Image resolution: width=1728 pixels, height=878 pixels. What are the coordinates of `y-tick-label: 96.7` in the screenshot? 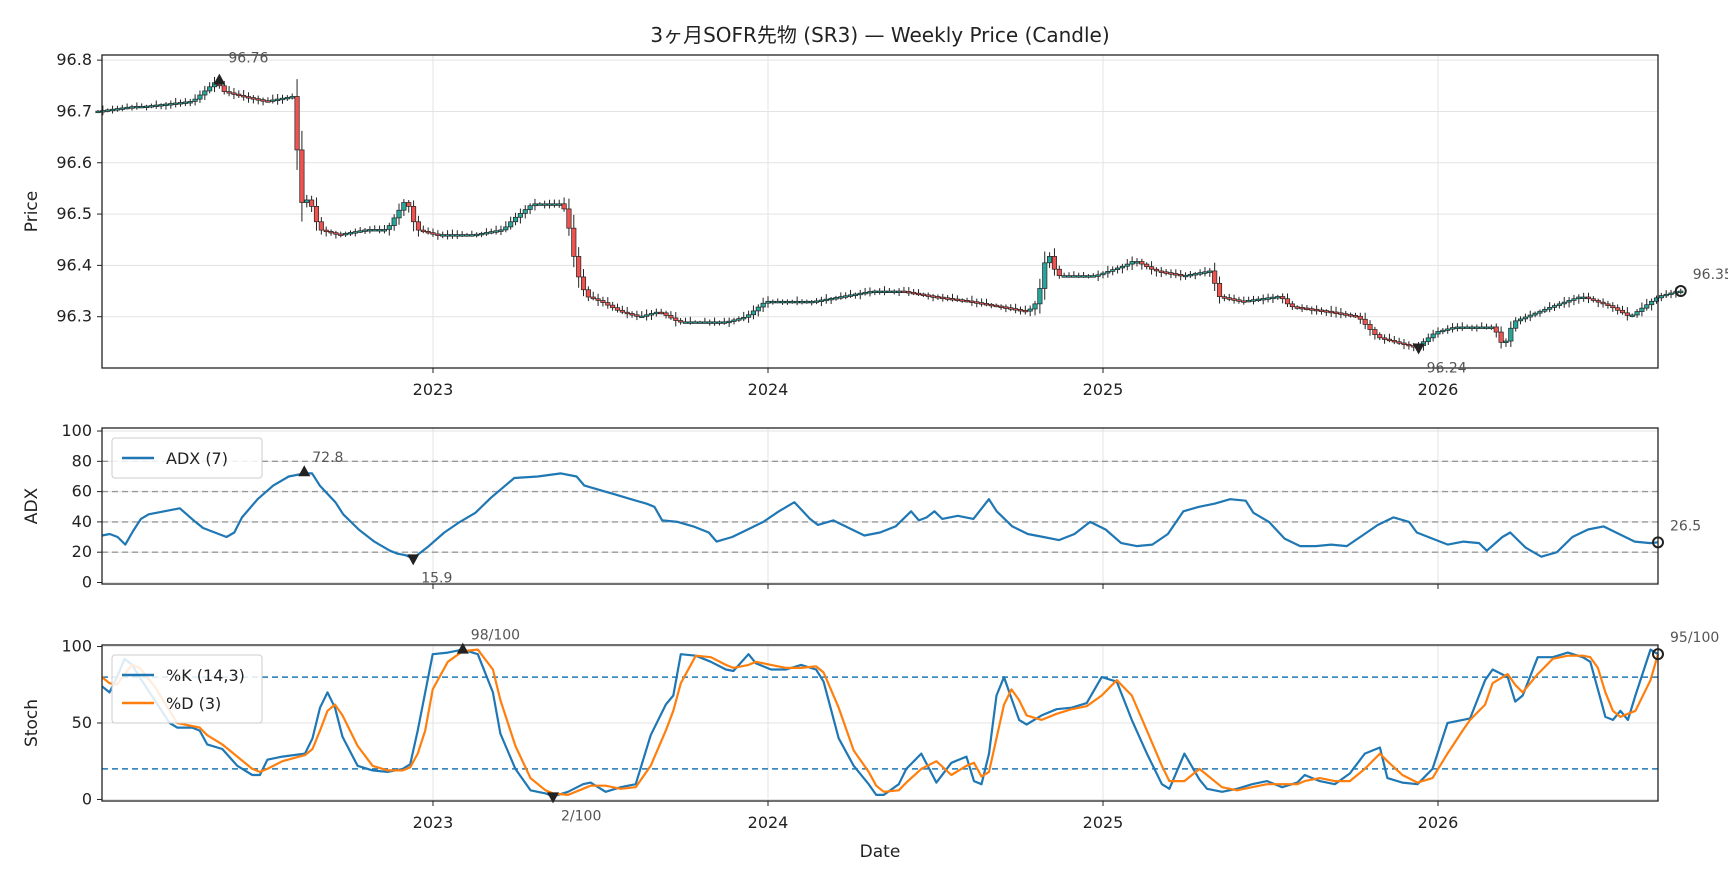 It's located at (74, 110).